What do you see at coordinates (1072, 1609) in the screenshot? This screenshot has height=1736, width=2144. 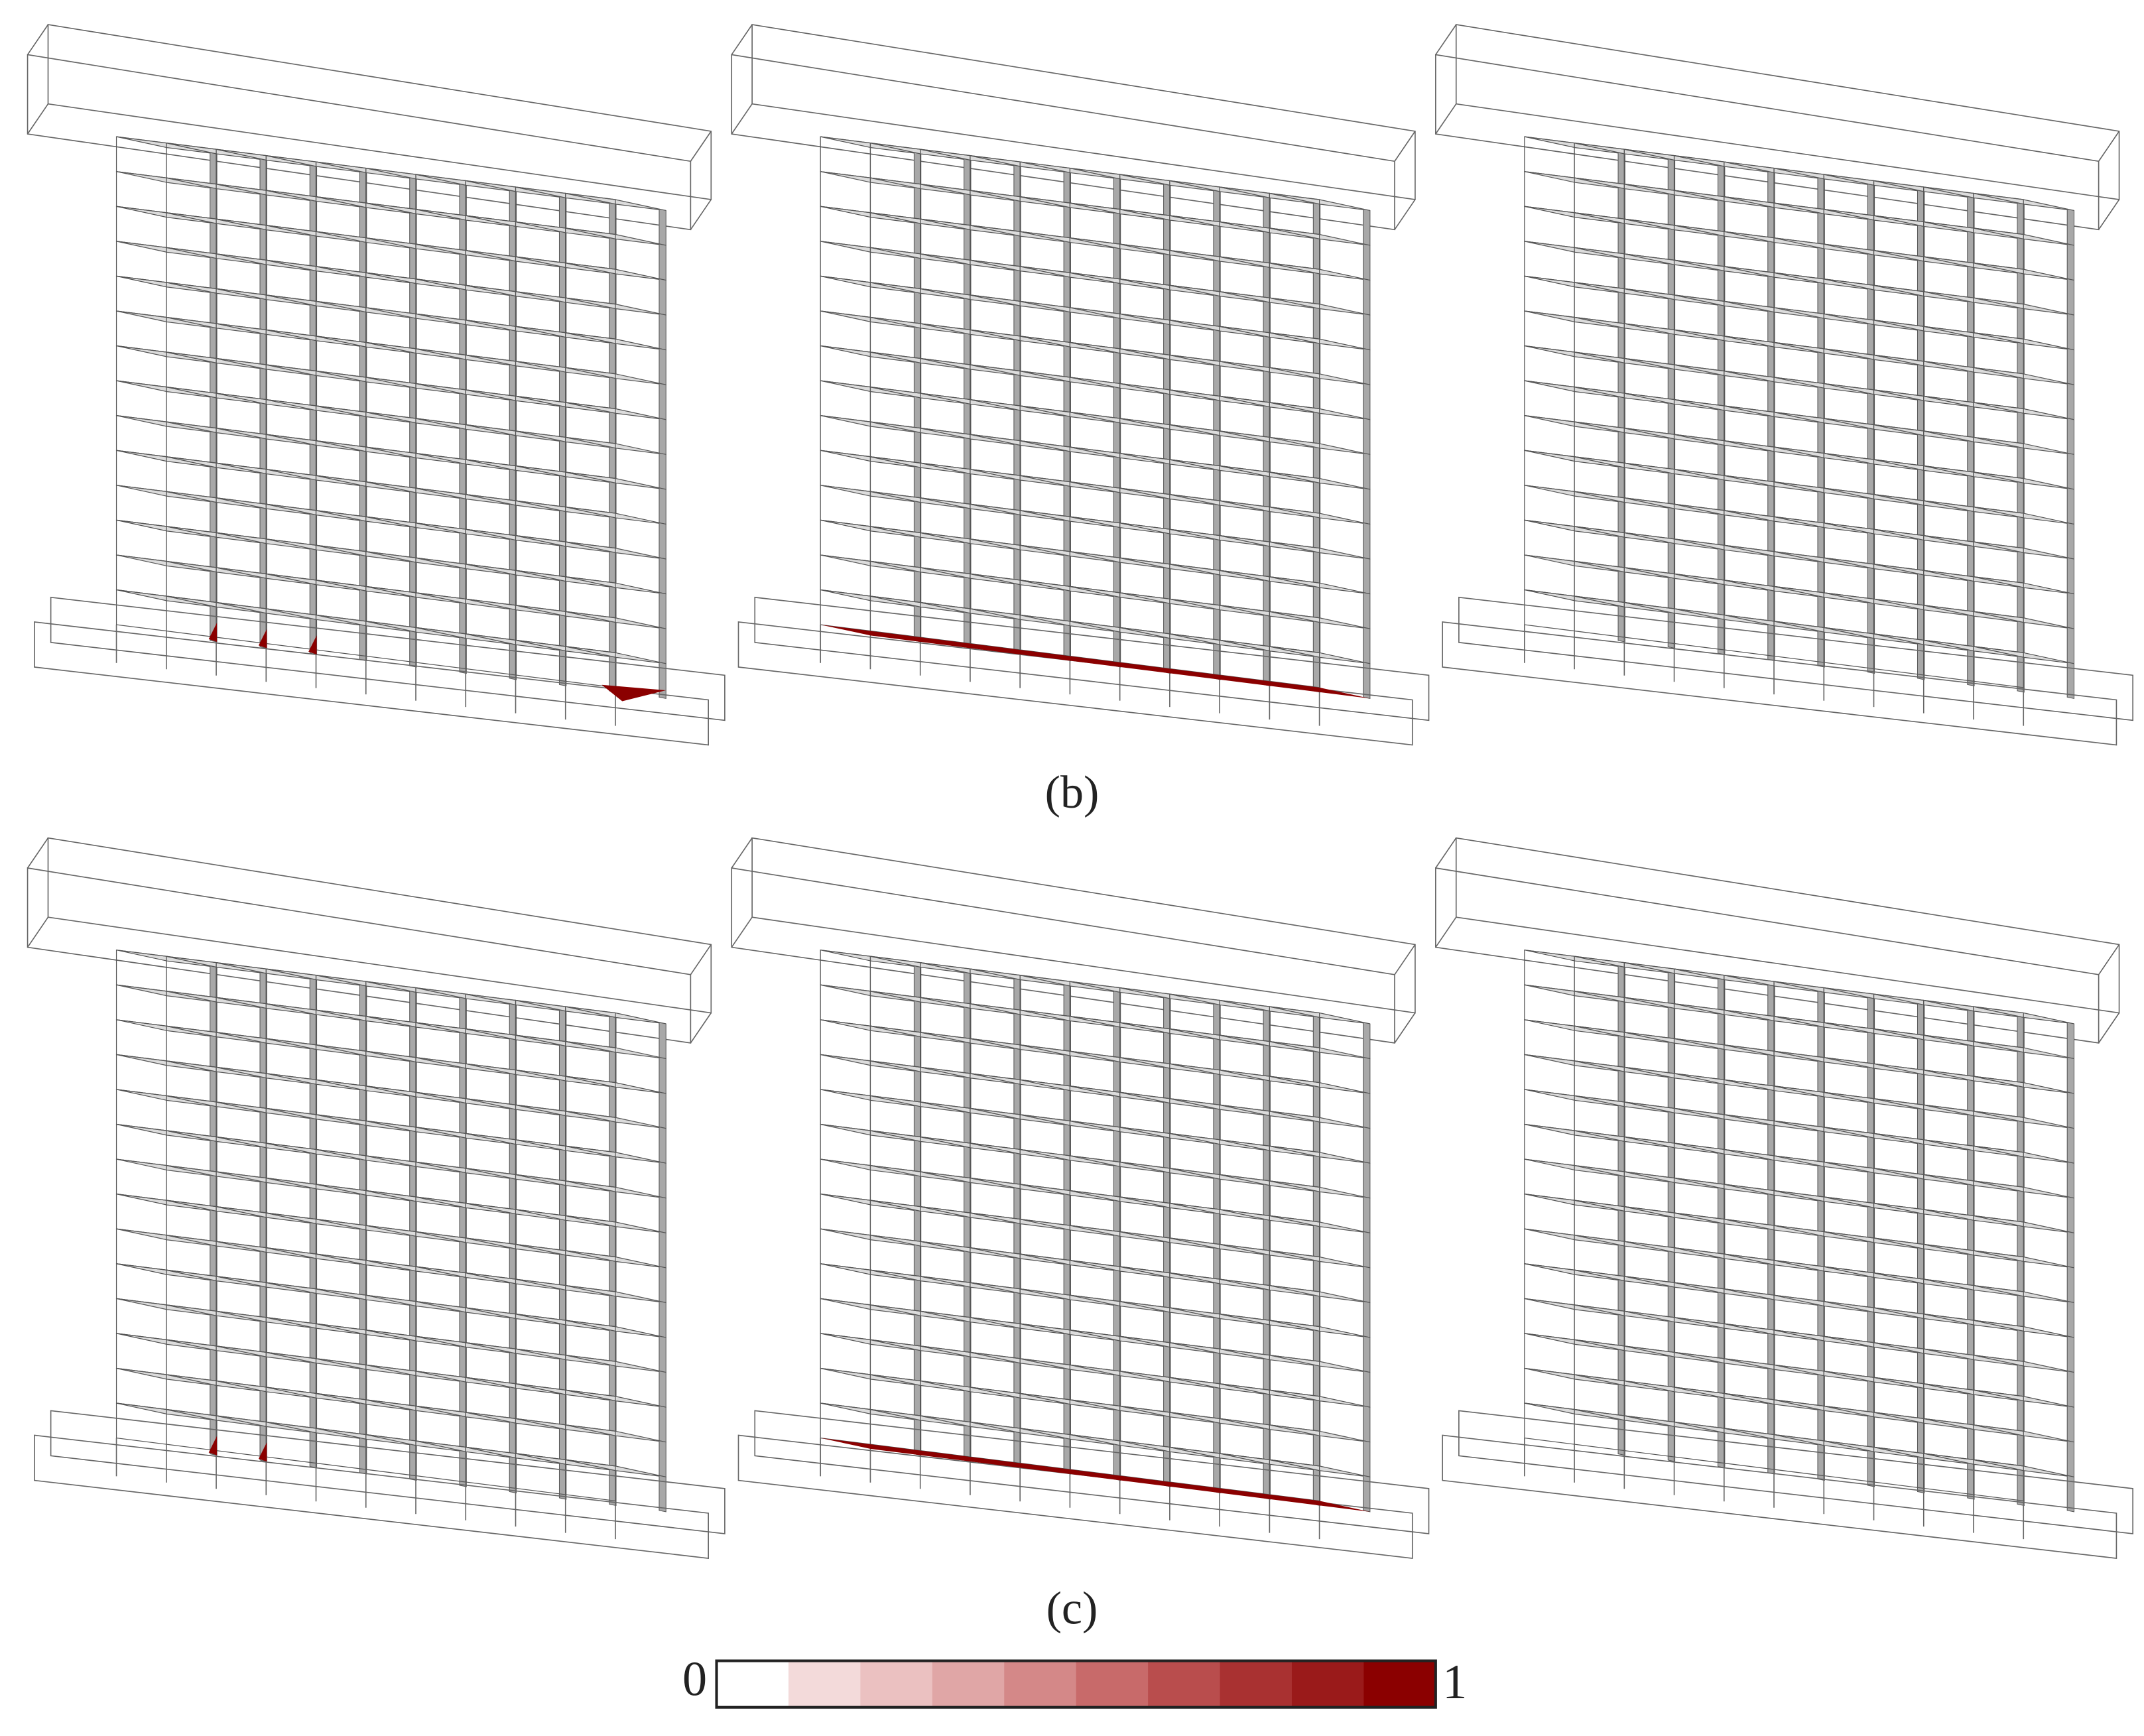 I see `panel-label: (c)` at bounding box center [1072, 1609].